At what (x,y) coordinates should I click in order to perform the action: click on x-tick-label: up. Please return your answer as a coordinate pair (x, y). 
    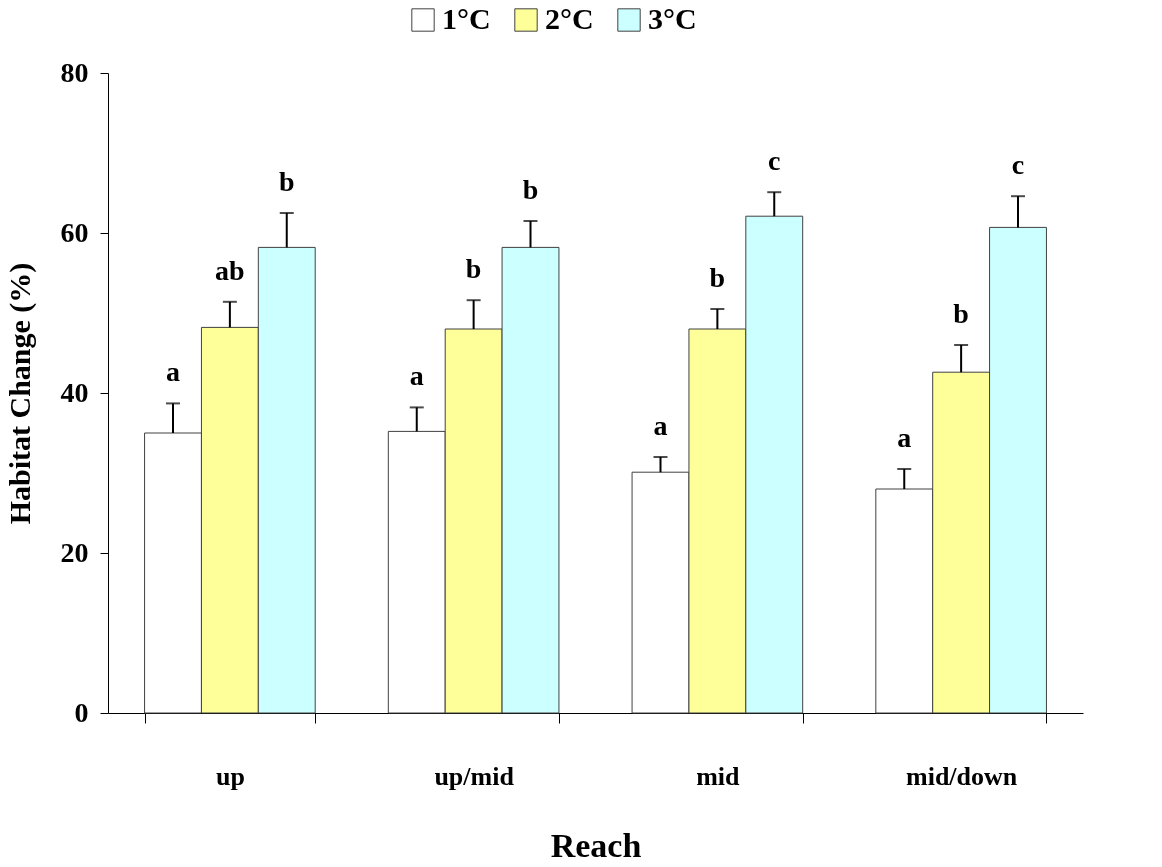
    Looking at the image, I should click on (230, 776).